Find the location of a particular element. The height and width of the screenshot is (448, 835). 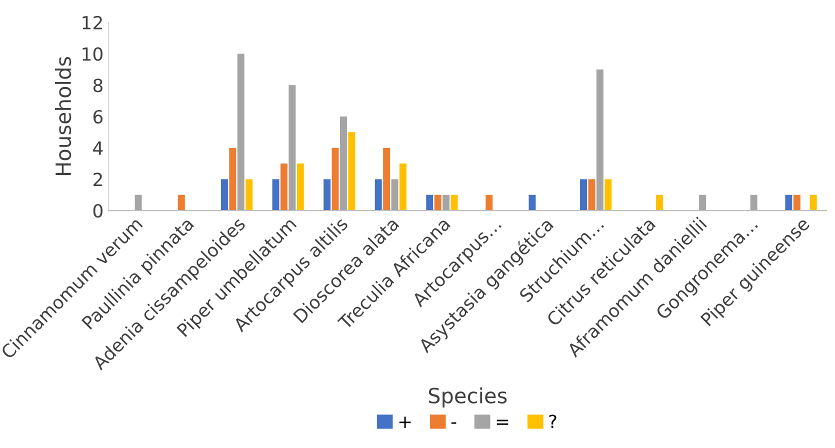

legend-label: + is located at coordinates (405, 422).